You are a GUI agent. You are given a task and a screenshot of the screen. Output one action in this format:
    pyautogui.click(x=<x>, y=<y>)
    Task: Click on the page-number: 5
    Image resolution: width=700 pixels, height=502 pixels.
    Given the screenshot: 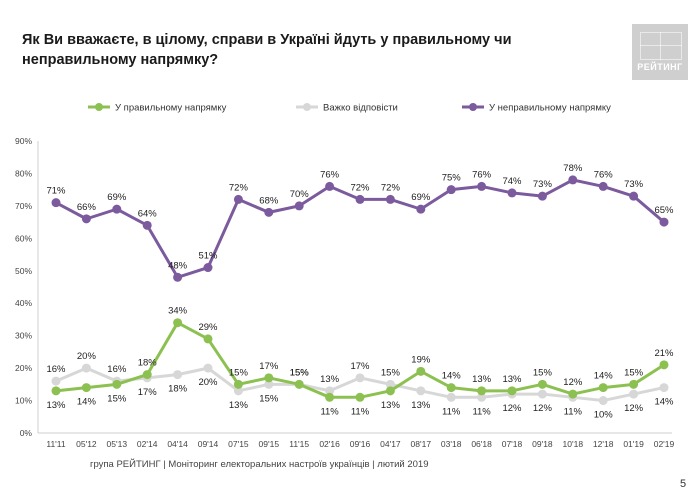 What is the action you would take?
    pyautogui.click(x=683, y=484)
    